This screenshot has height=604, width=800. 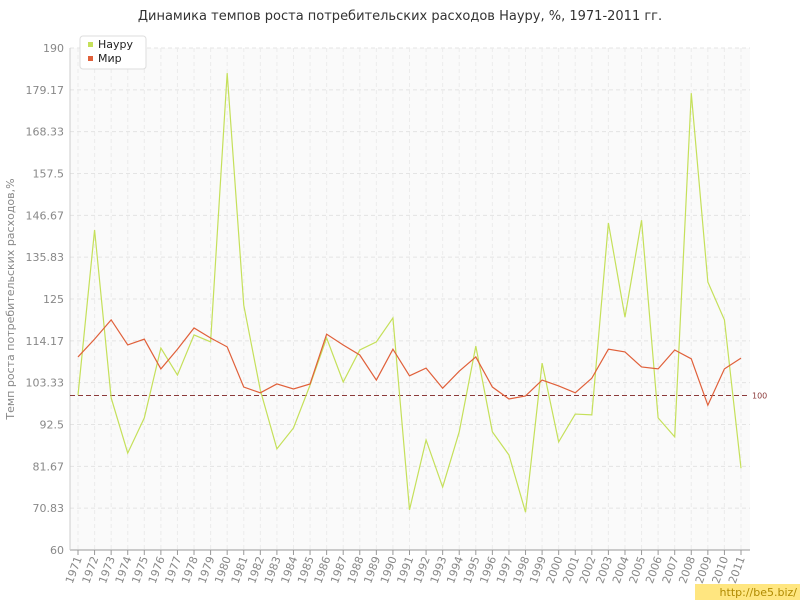 What do you see at coordinates (10, 299) in the screenshot?
I see `y-axis-label: Темп роста потребительских расходов,%` at bounding box center [10, 299].